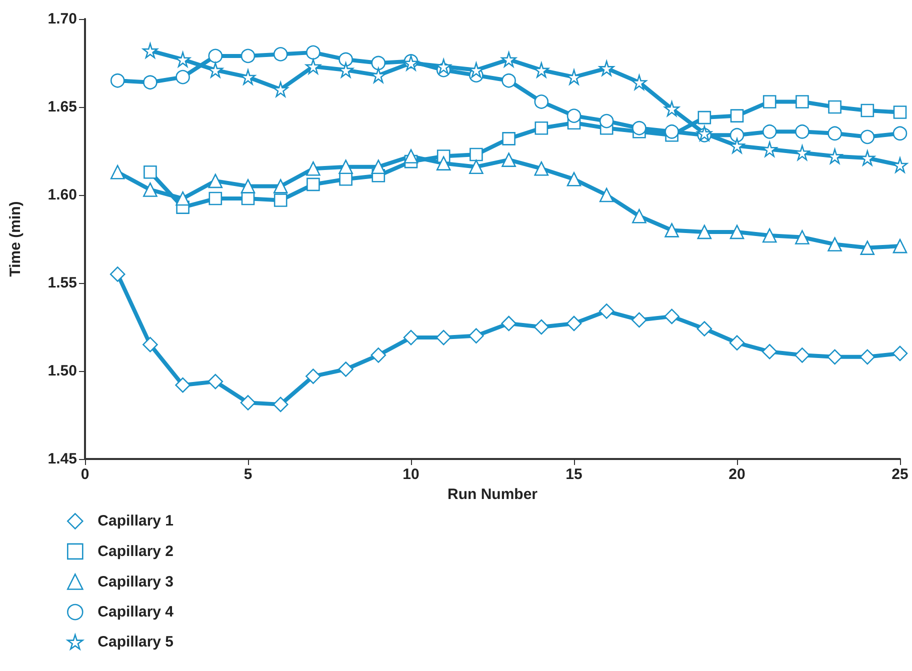 The height and width of the screenshot is (671, 912). What do you see at coordinates (493, 494) in the screenshot?
I see `x-axis-title: Run Number` at bounding box center [493, 494].